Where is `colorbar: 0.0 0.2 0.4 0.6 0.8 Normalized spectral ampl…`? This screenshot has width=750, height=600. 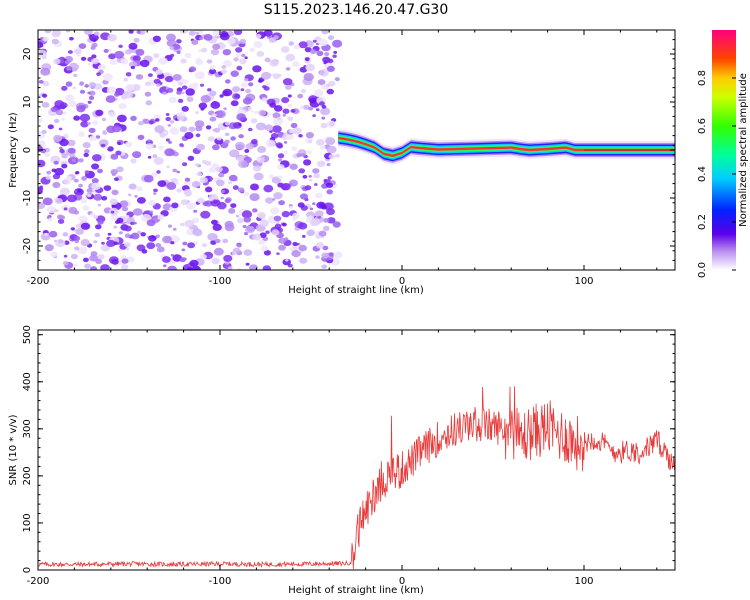
colorbar: 0.0 0.2 0.4 0.6 0.8 Normalized spectral ampl… is located at coordinates (723, 154).